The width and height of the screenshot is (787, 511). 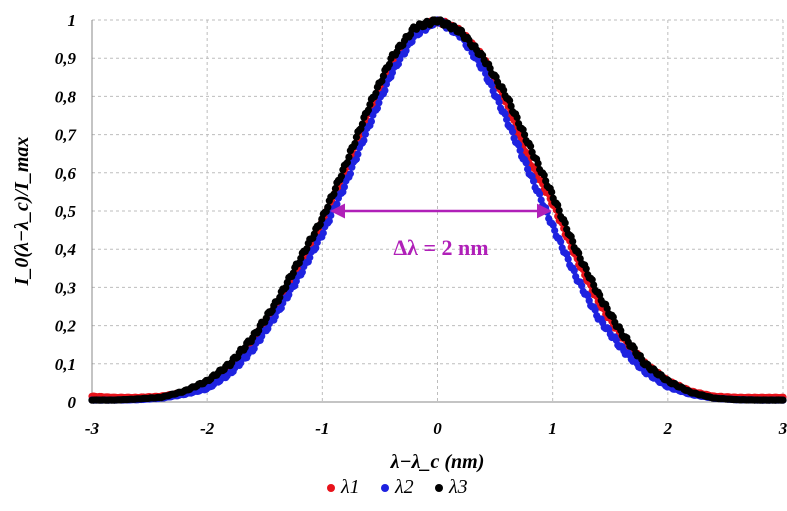 I want to click on x-axis-title: λ−λ_c (nm), so click(x=437, y=462).